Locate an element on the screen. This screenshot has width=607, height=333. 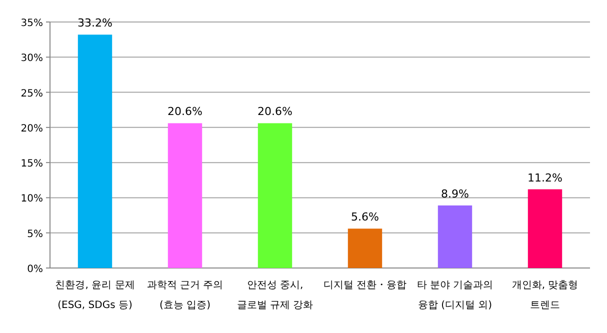
y-tick-label: 25% is located at coordinates (31, 94).